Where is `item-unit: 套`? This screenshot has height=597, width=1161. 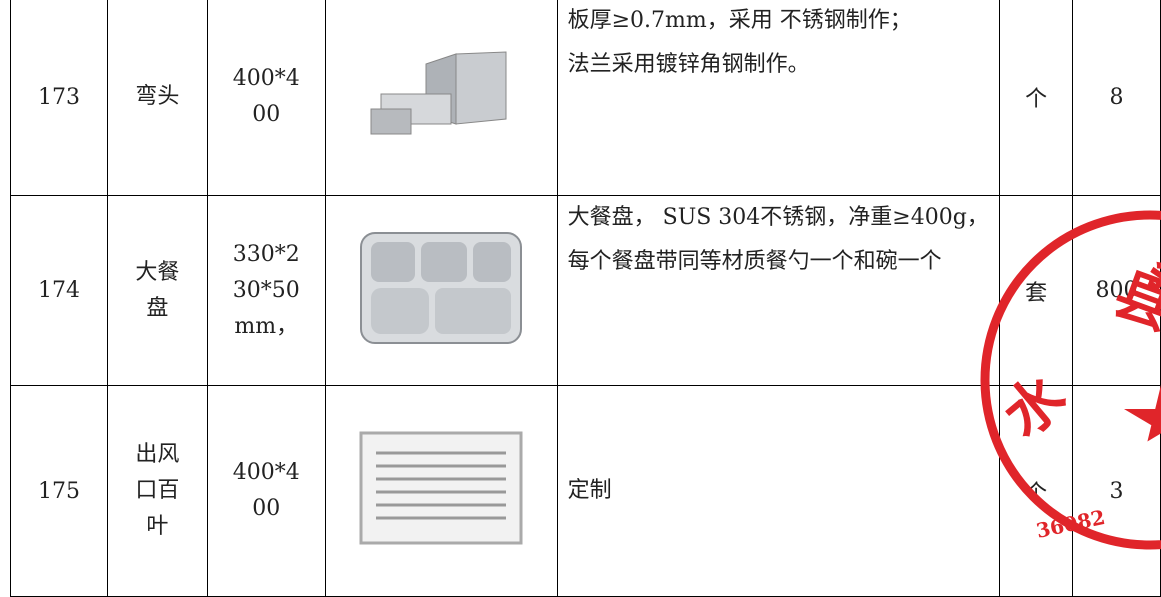 item-unit: 套 is located at coordinates (1036, 290).